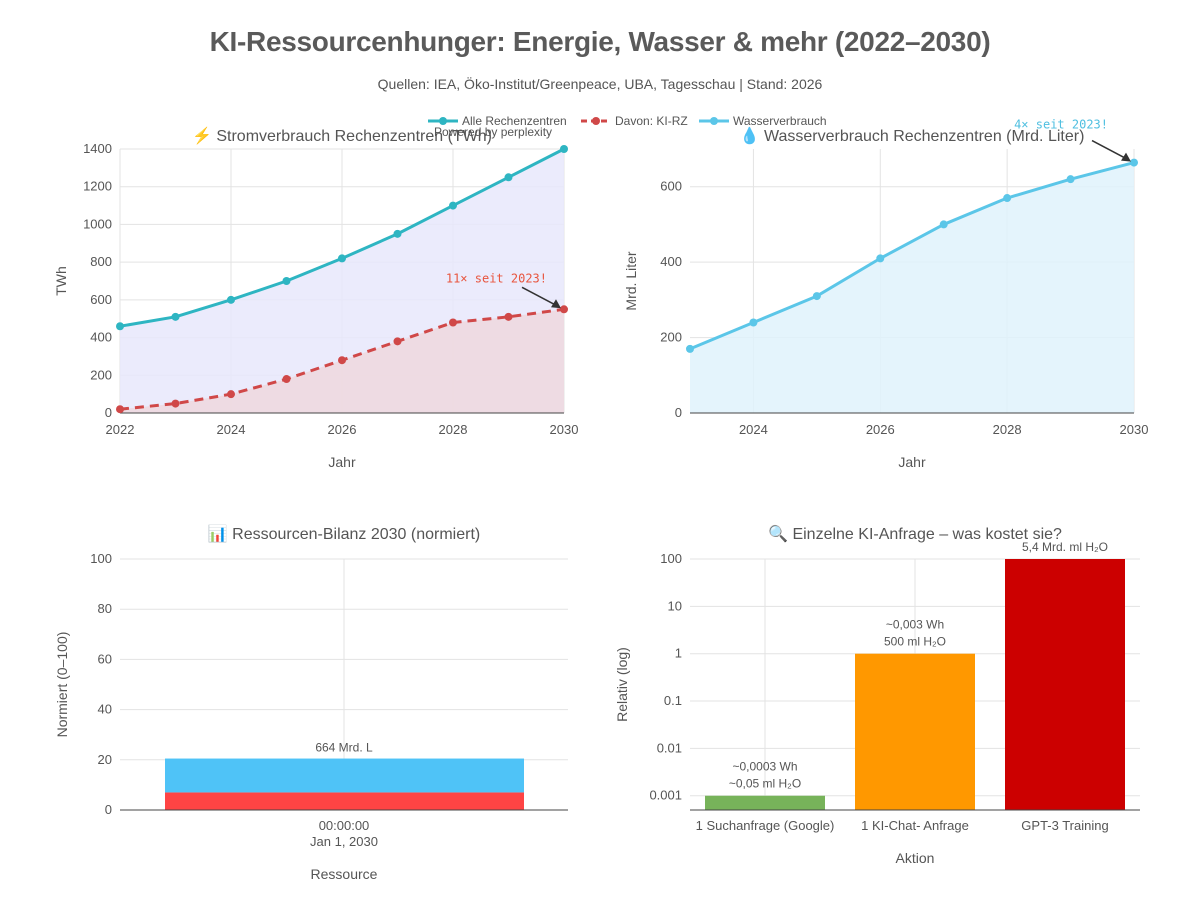 The image size is (1200, 900). Describe the element at coordinates (622, 684) in the screenshot. I see `y-axis-title: Relativ (log)` at that location.